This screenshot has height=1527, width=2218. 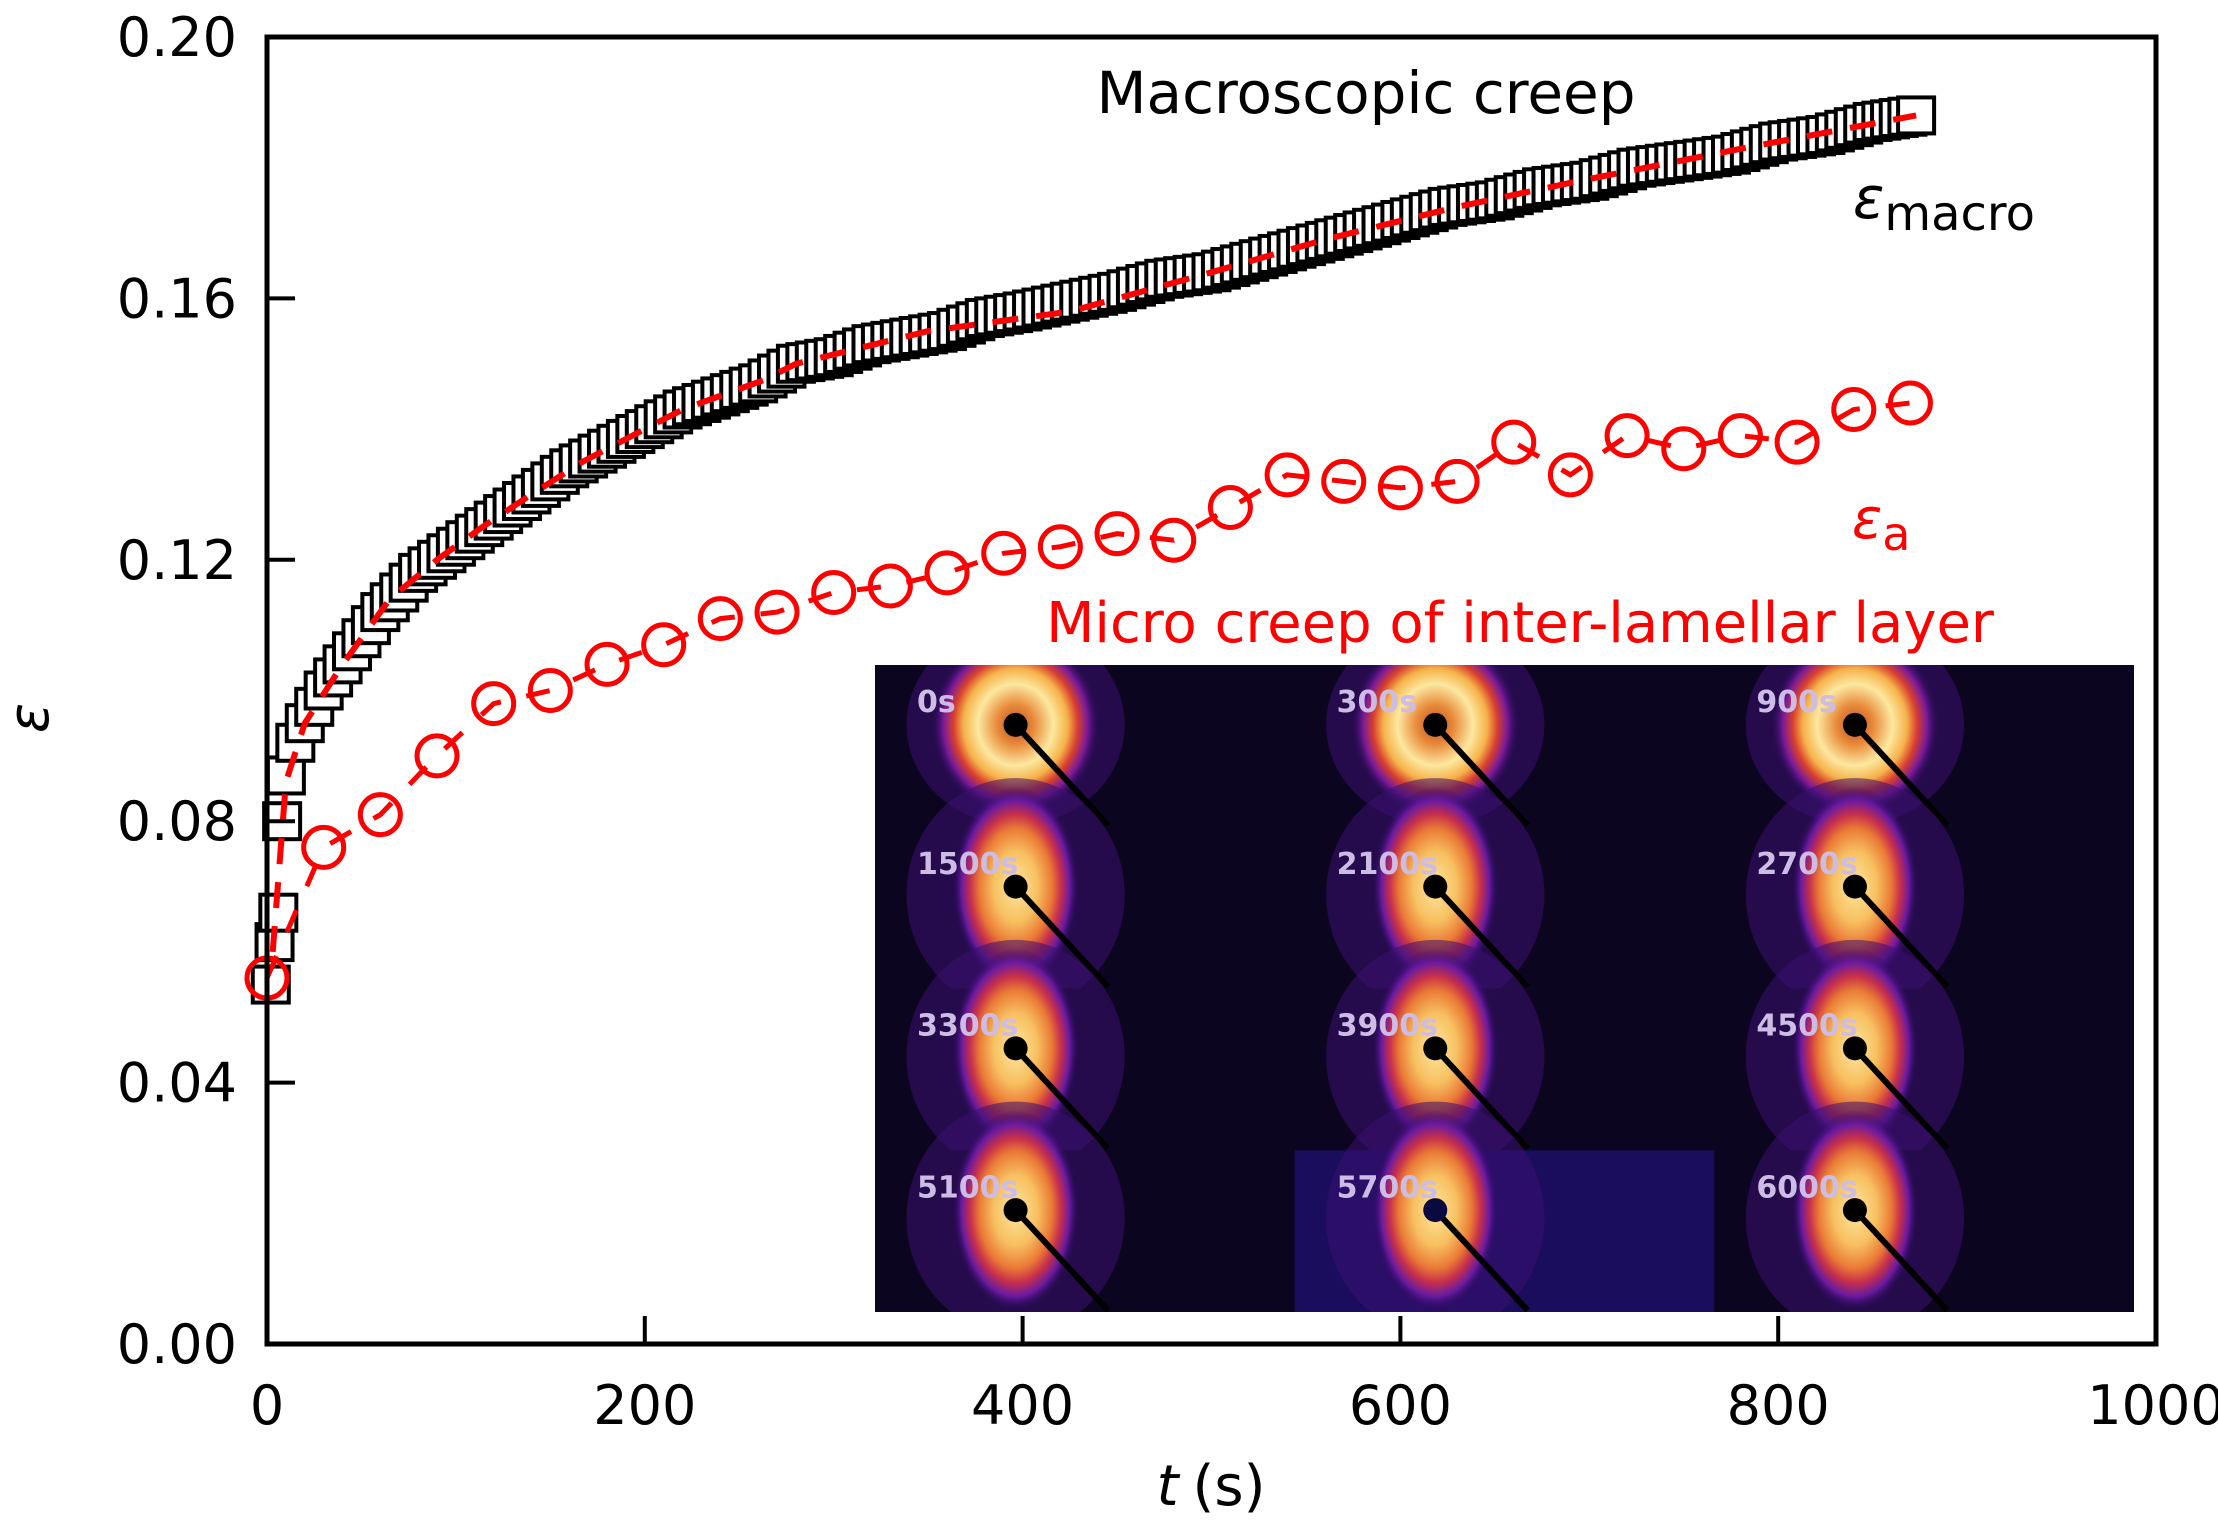 What do you see at coordinates (1796, 702) in the screenshot?
I see `cell-time-label: 900s` at bounding box center [1796, 702].